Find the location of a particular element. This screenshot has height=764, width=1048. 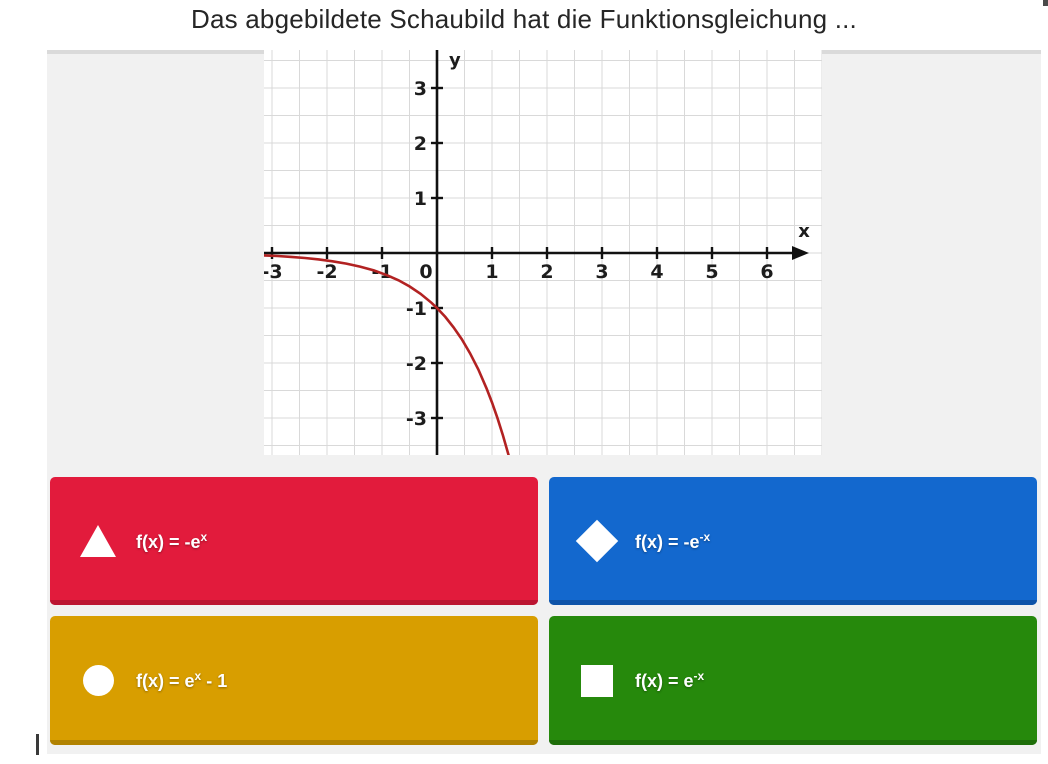

diamond-icon is located at coordinates (597, 541).